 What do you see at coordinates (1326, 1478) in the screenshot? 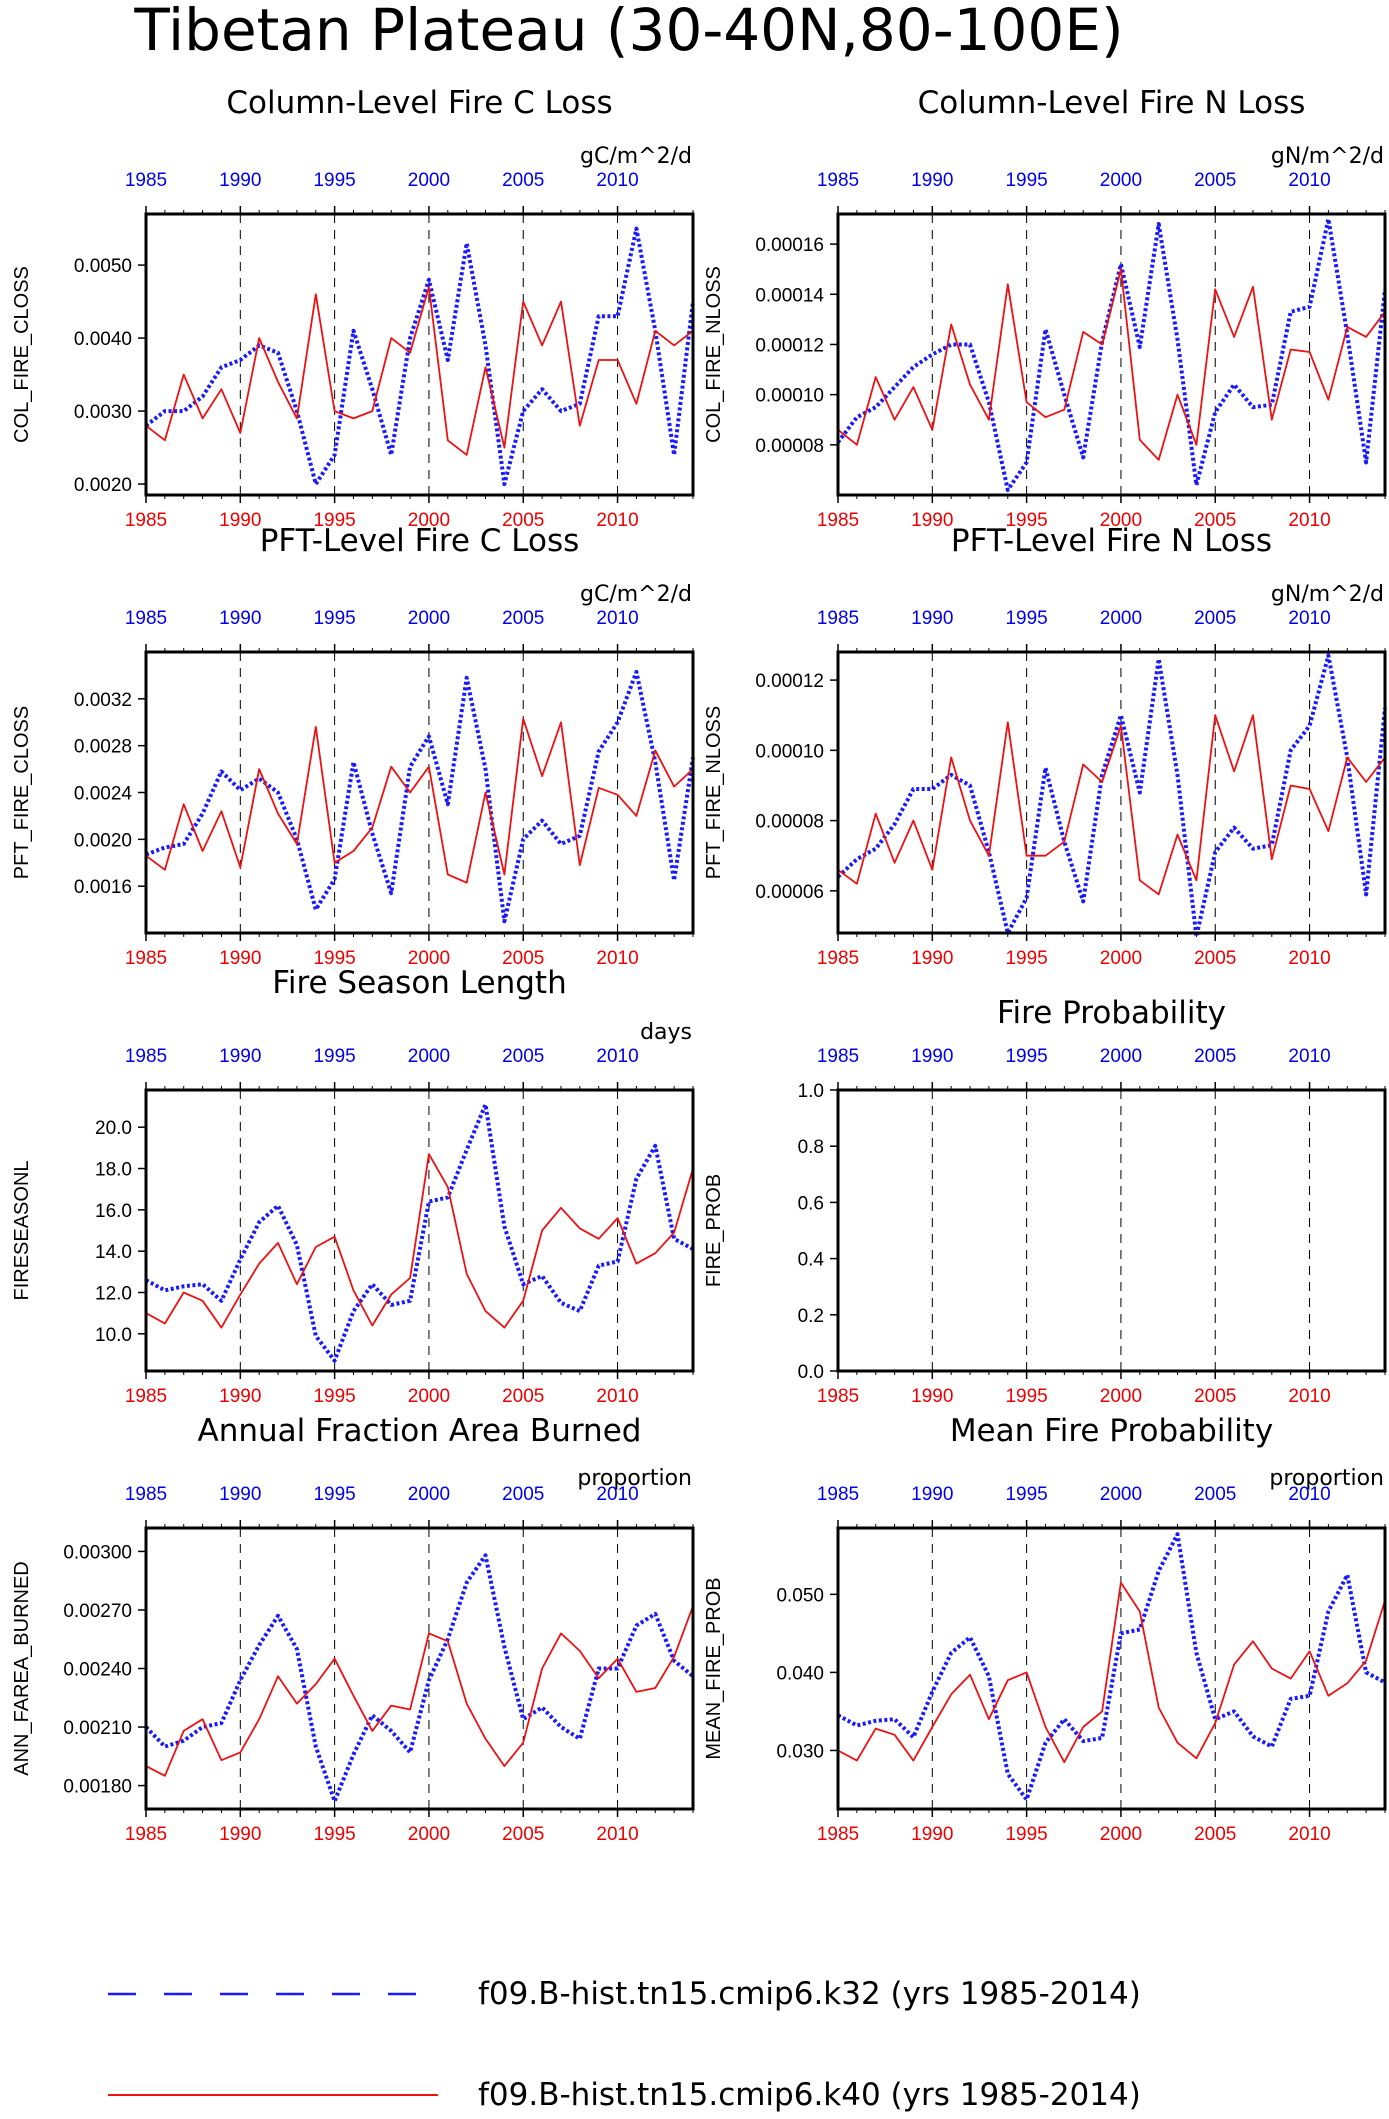
I see `units-label: proportion` at bounding box center [1326, 1478].